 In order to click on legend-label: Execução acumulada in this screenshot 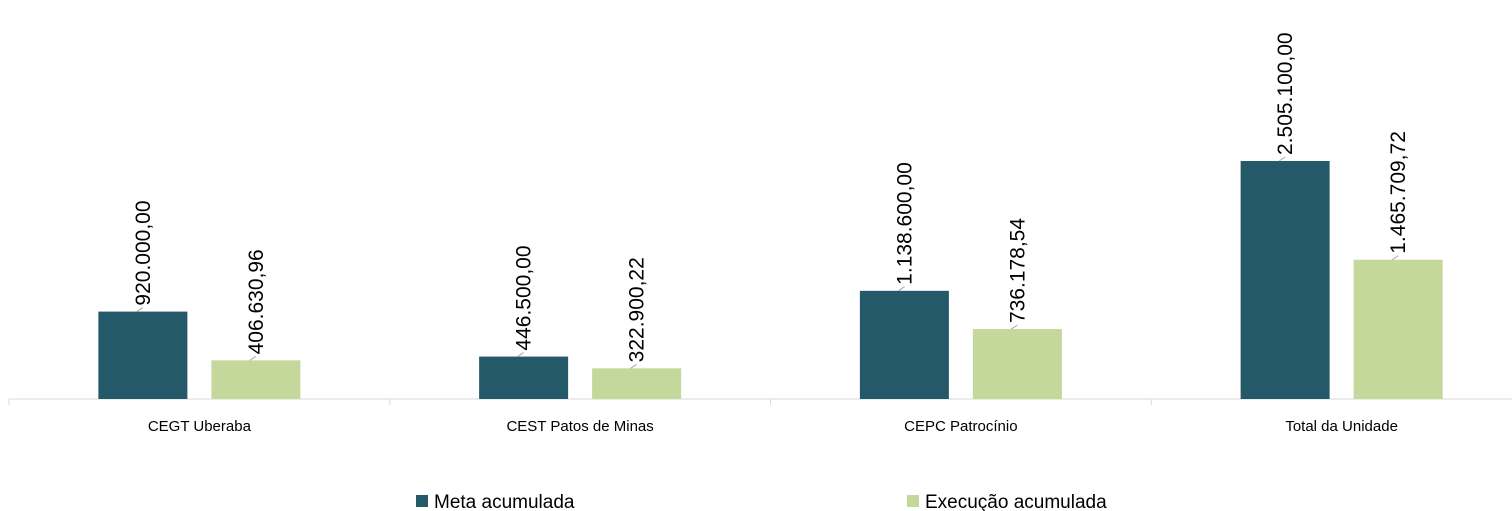, I will do `click(1016, 501)`.